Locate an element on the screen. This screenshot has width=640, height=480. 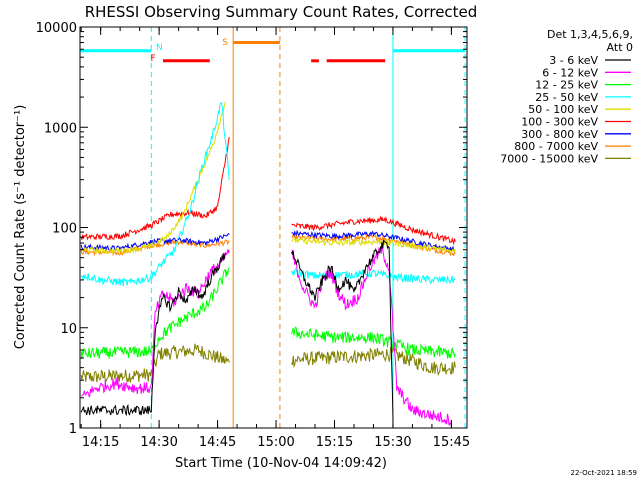
annotations: NF S is located at coordinates (190, 51).